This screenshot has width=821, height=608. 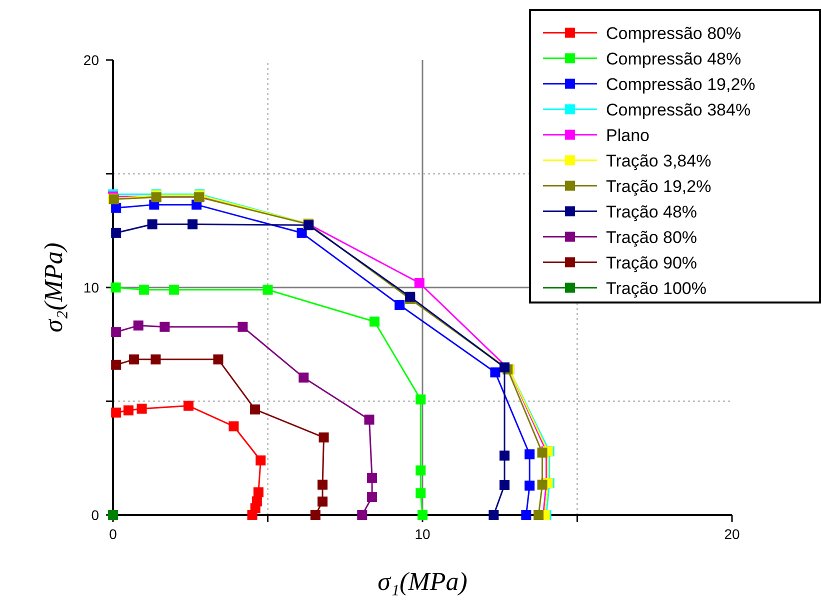 What do you see at coordinates (732, 534) in the screenshot?
I see `x-tick-label: 20` at bounding box center [732, 534].